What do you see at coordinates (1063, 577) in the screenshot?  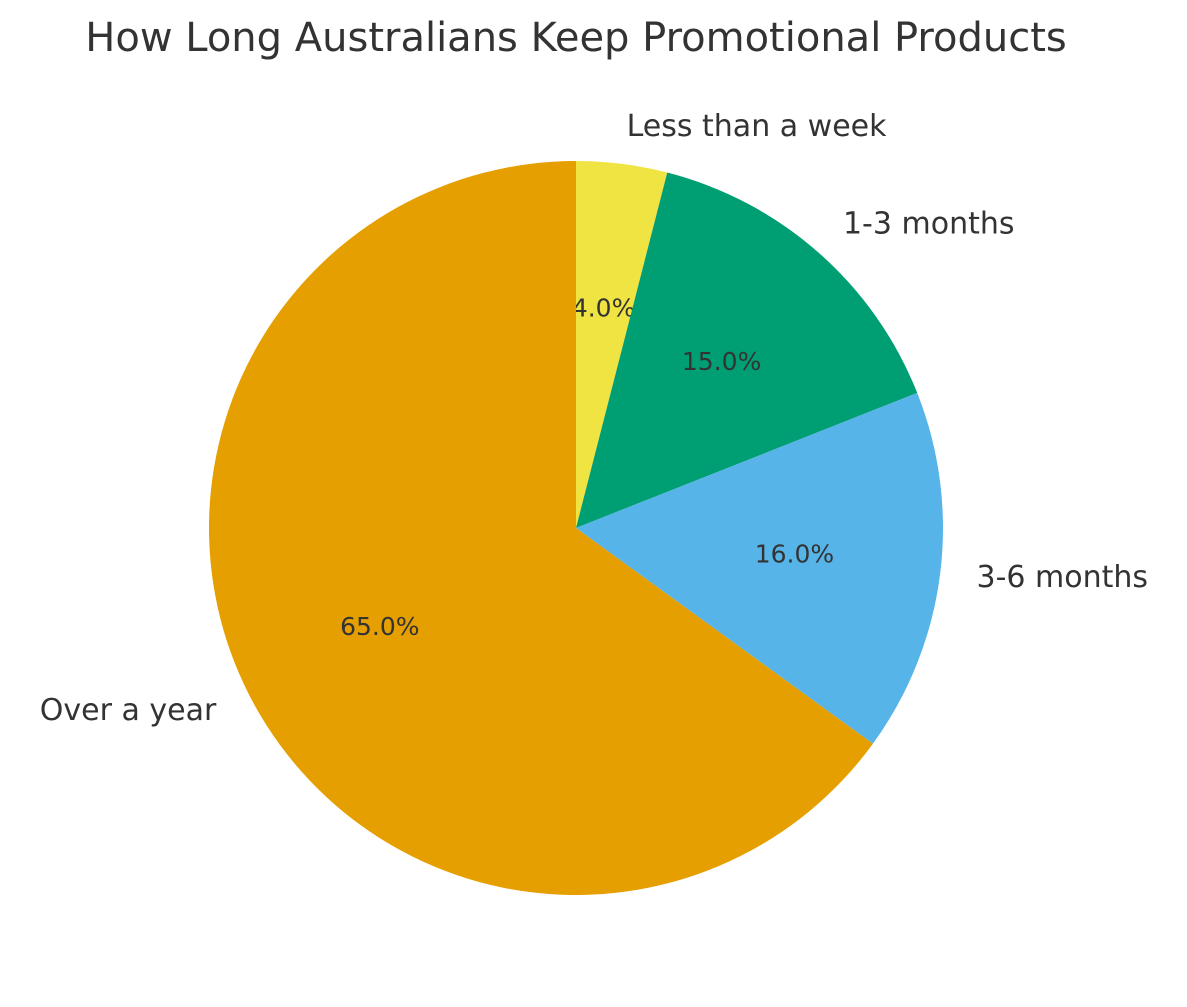 I see `slice-label: 3-6 months` at bounding box center [1063, 577].